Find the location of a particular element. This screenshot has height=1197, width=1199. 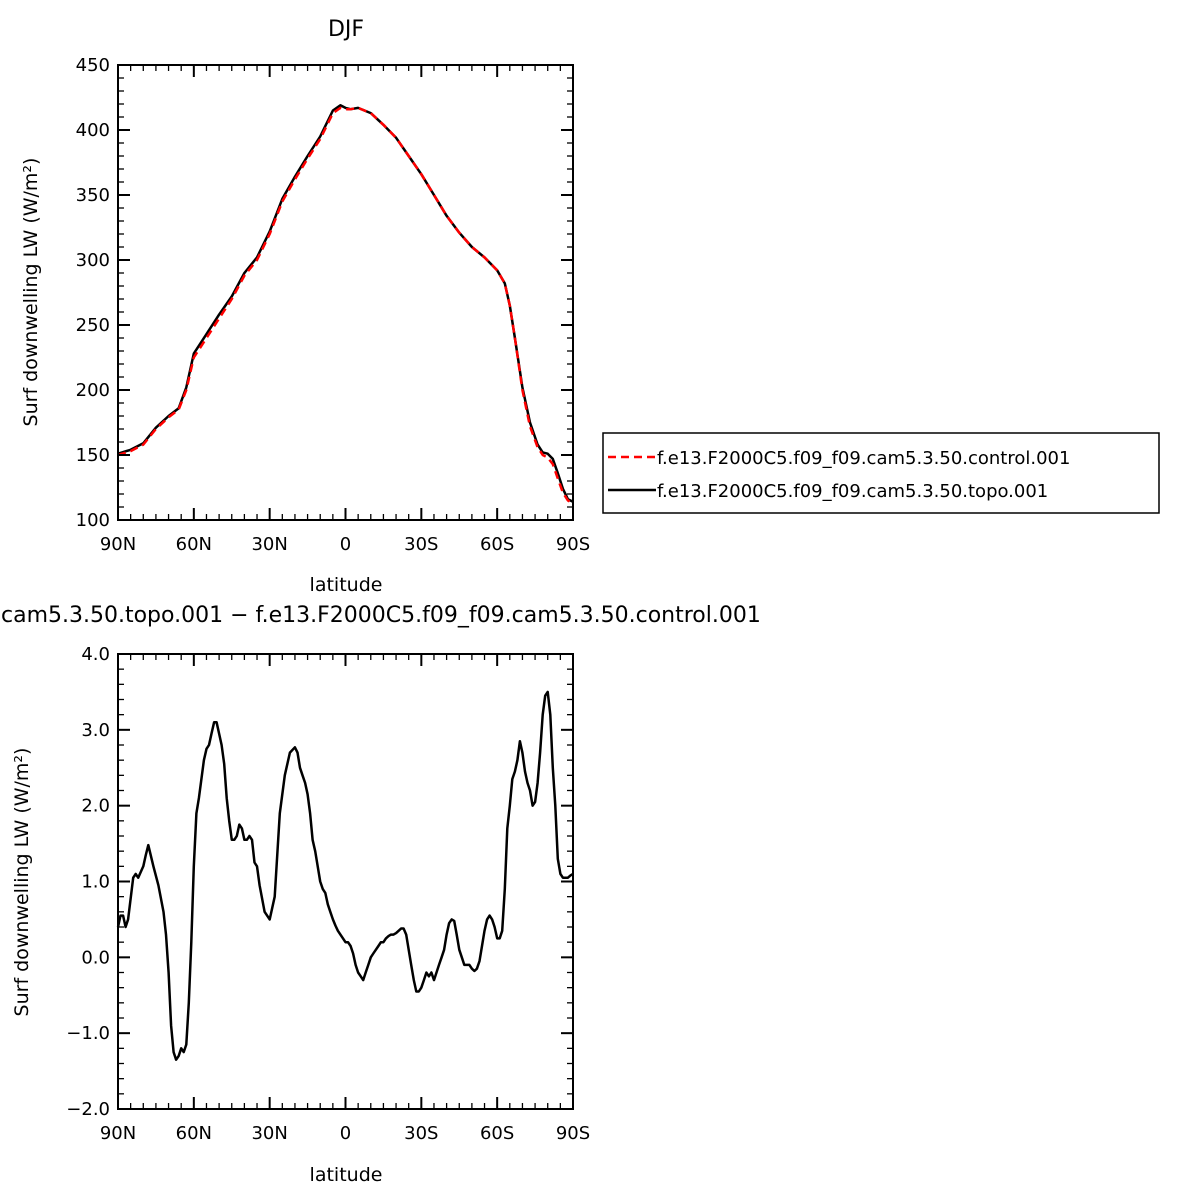

series-group-top is located at coordinates (345, 304).